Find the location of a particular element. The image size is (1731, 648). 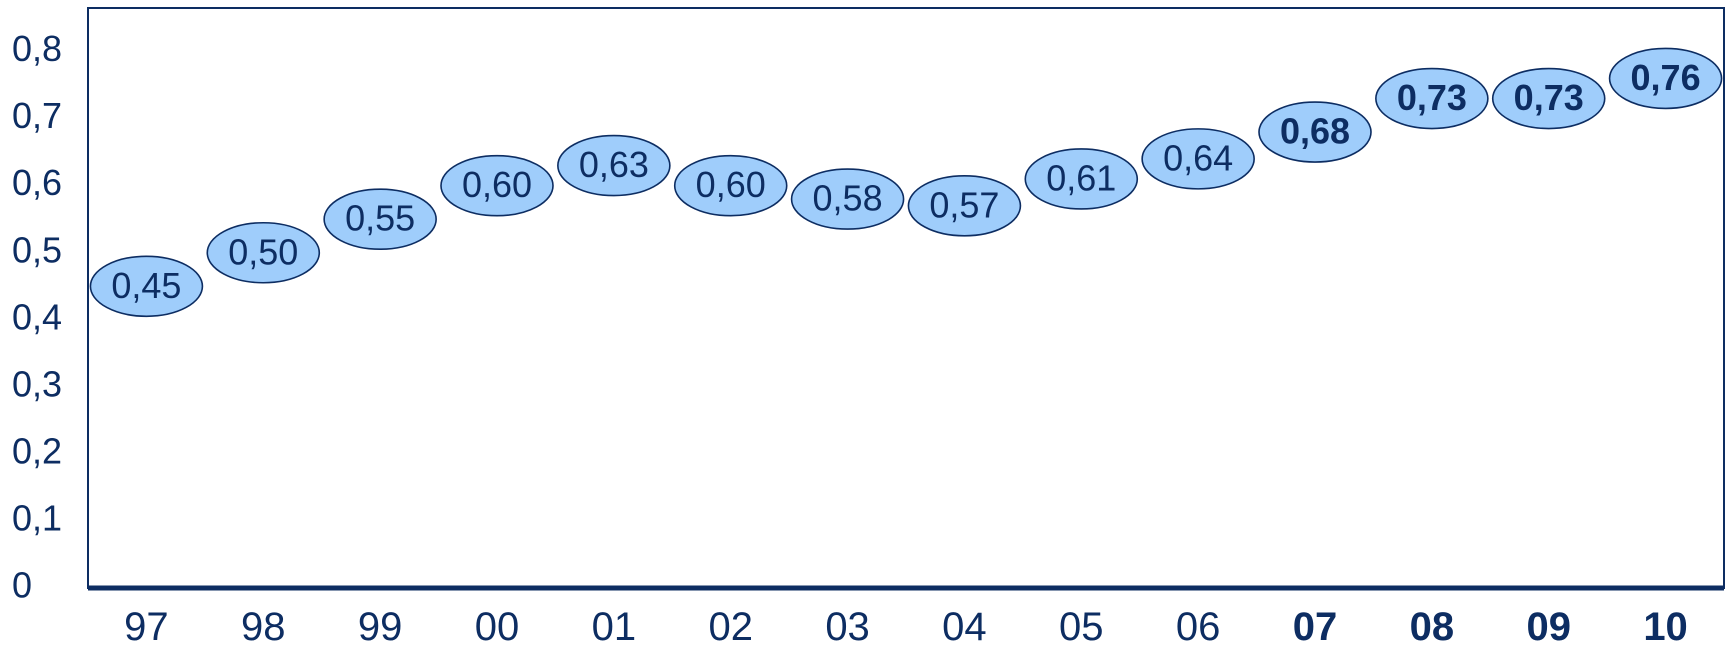

y-tick-label: 0,5 is located at coordinates (37, 249).